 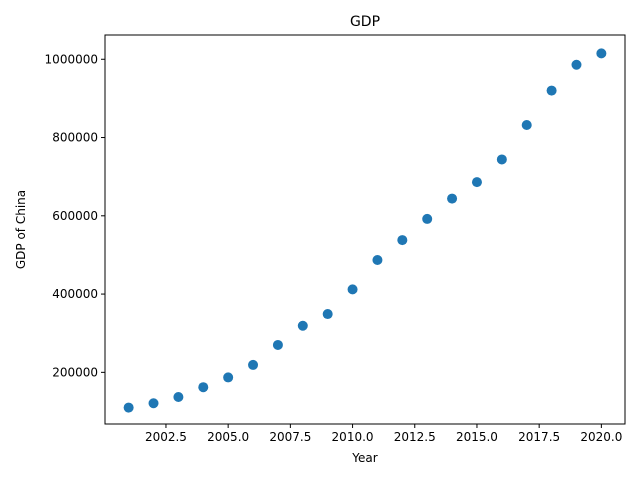 What do you see at coordinates (290, 437) in the screenshot?
I see `x-tick-label: 2007.5` at bounding box center [290, 437].